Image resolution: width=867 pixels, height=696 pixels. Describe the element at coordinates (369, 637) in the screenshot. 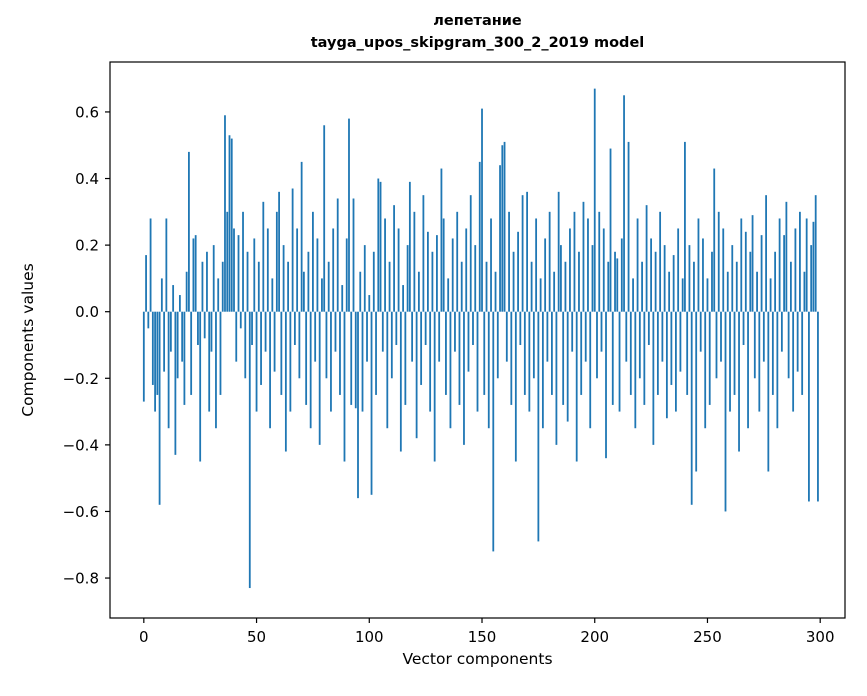

I see `x-tick-label: 100` at that location.